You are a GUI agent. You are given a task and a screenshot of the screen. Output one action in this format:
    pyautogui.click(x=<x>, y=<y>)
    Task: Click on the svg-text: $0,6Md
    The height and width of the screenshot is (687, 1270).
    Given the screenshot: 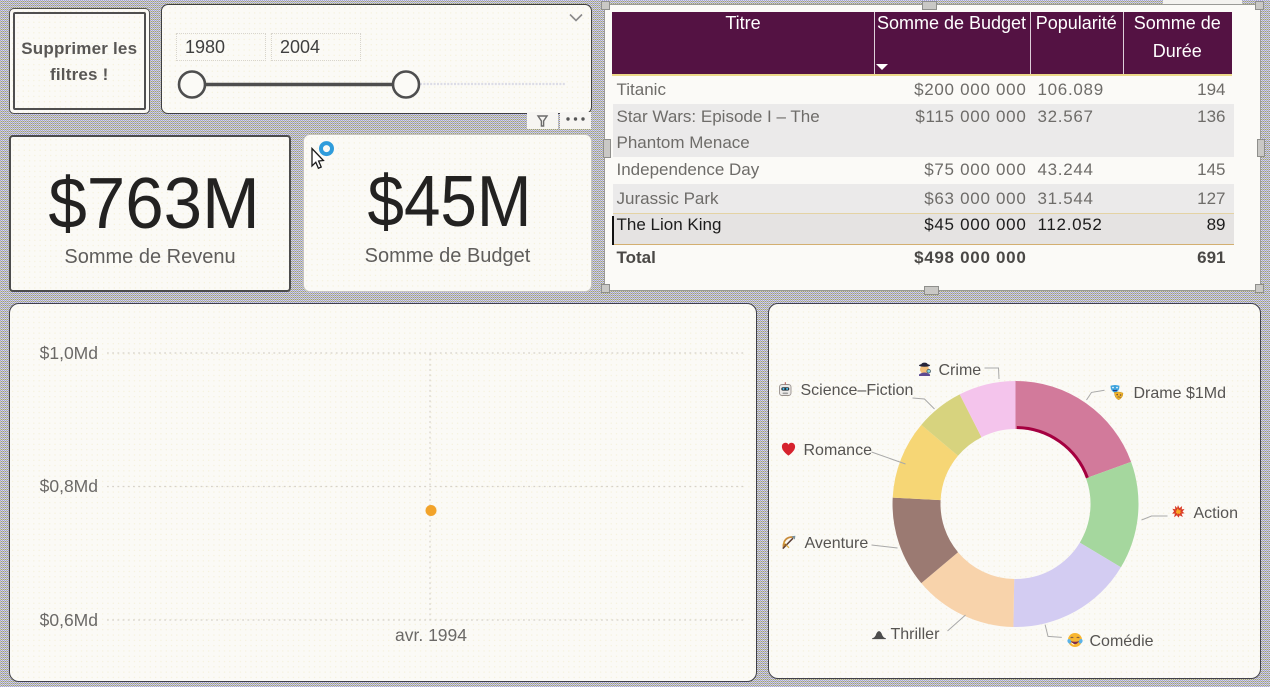 What is the action you would take?
    pyautogui.click(x=69, y=620)
    